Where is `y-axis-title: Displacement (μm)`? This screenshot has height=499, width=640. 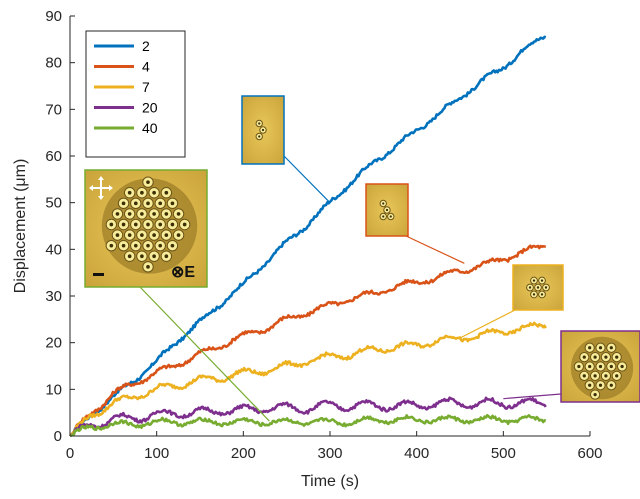 y-axis-title: Displacement (μm) is located at coordinates (20, 226).